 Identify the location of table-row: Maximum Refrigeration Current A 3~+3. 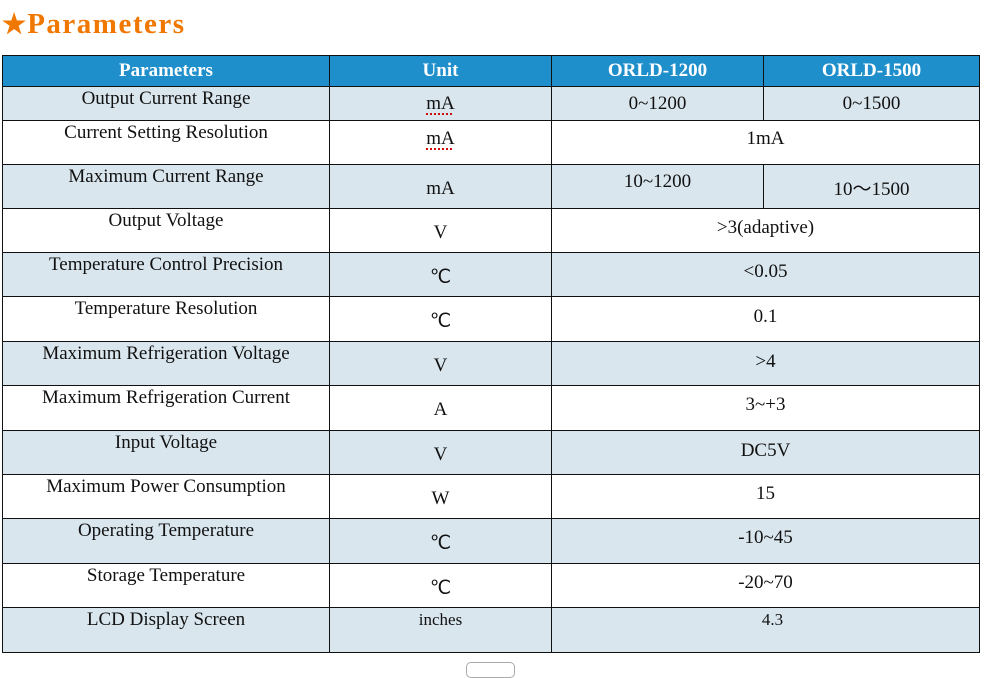
(491, 408).